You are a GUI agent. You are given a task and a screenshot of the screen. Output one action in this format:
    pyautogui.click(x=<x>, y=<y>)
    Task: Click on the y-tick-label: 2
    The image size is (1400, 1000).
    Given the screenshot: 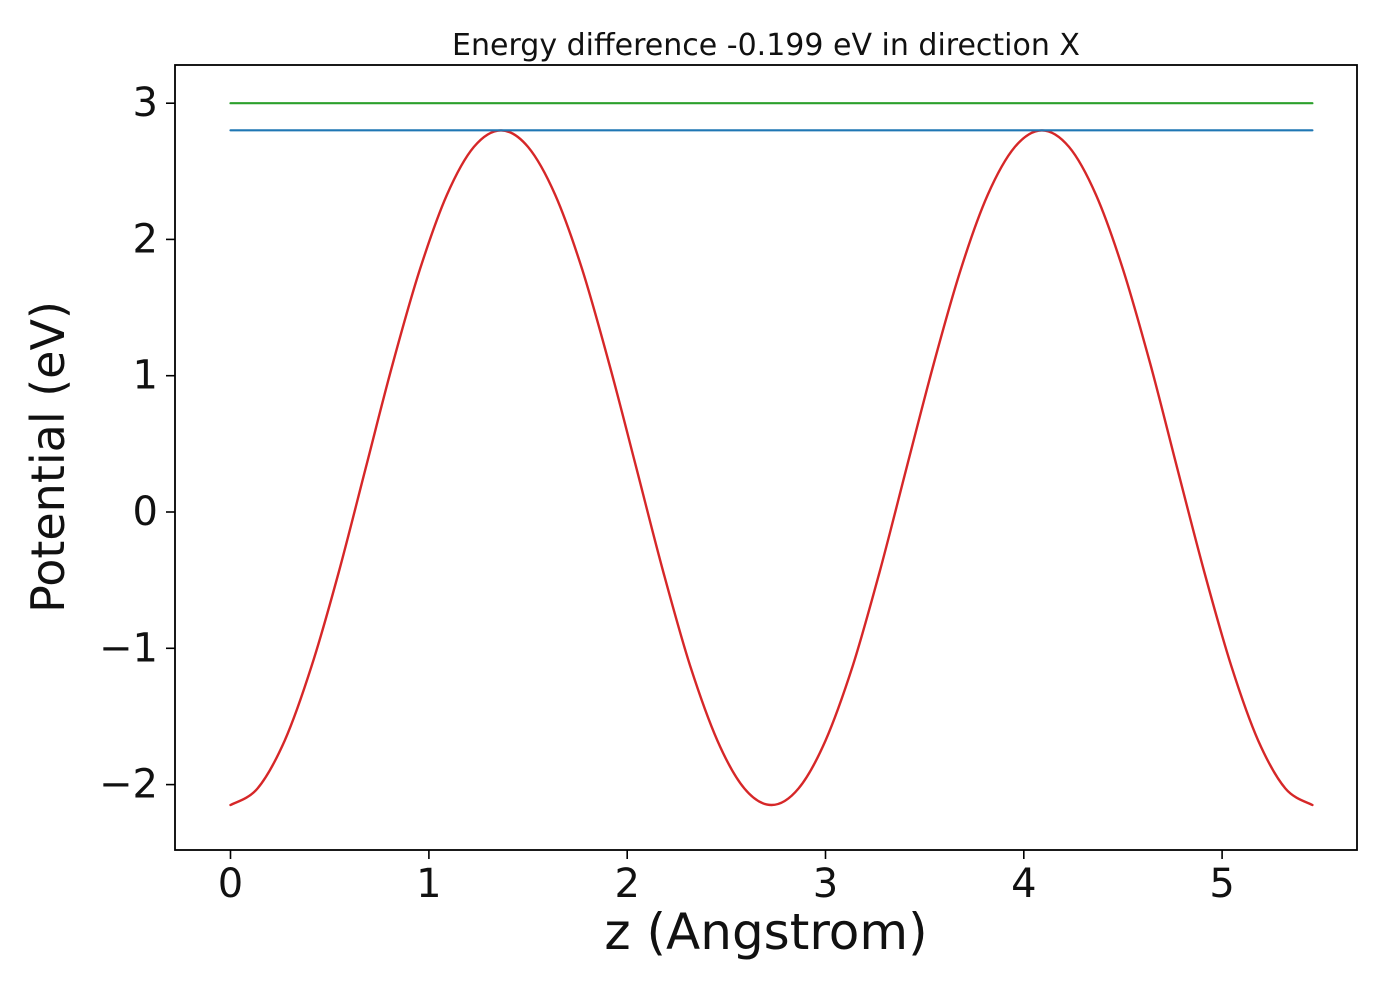 What is the action you would take?
    pyautogui.click(x=145, y=239)
    